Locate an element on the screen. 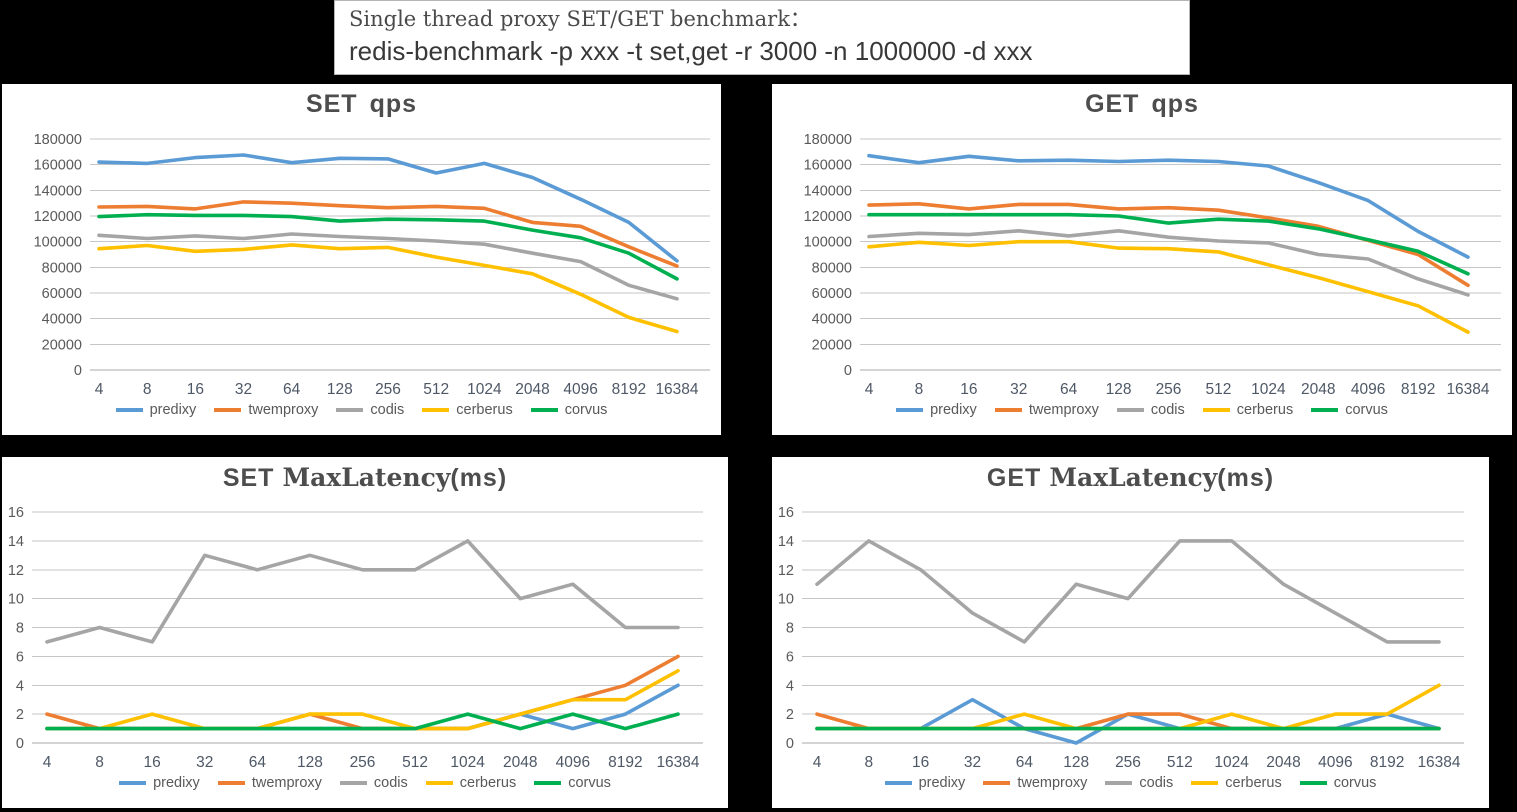 The width and height of the screenshot is (1517, 812). series-line-twemproxy is located at coordinates (388, 234).